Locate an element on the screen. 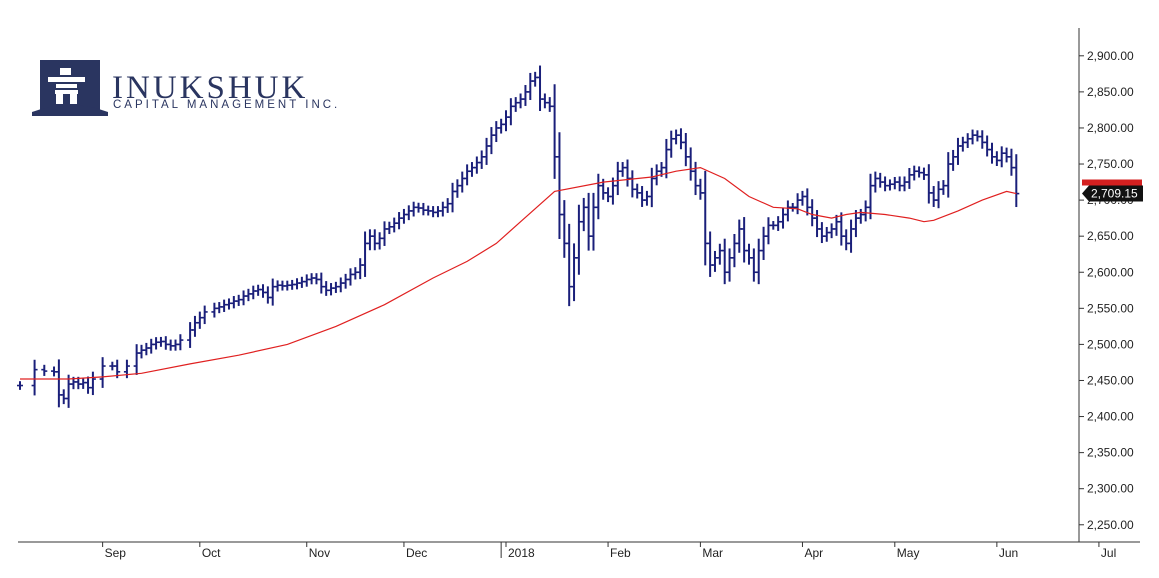  inukshuk-icon is located at coordinates (66, 86).